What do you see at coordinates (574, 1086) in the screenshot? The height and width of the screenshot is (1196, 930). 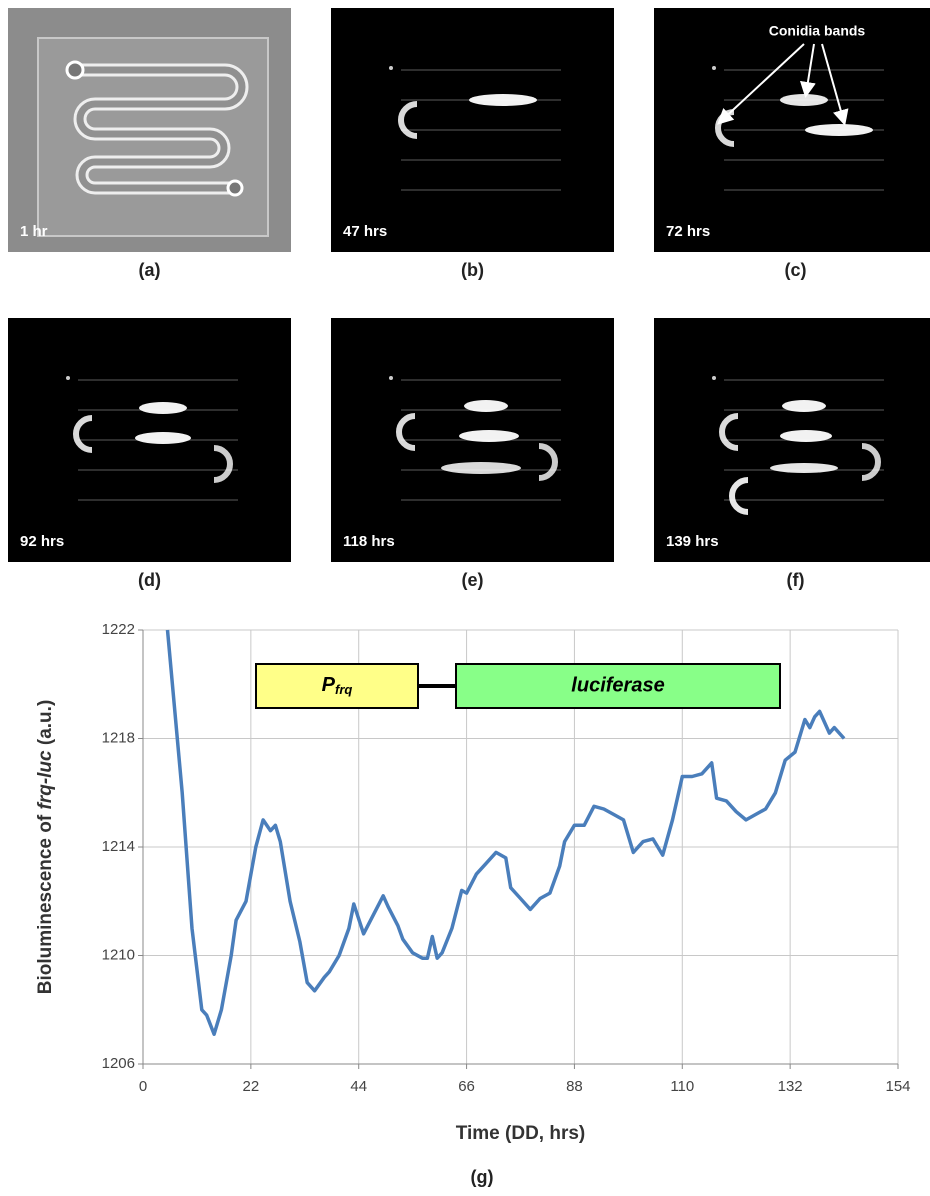 I see `x-tick-label: 88` at bounding box center [574, 1086].